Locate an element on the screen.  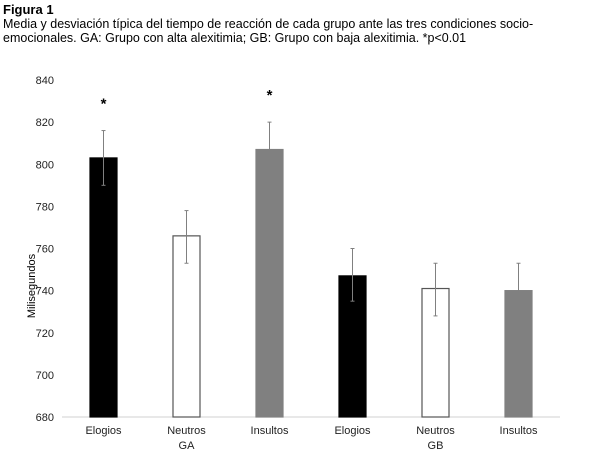
y-tick-label: 820 is located at coordinates (45, 123).